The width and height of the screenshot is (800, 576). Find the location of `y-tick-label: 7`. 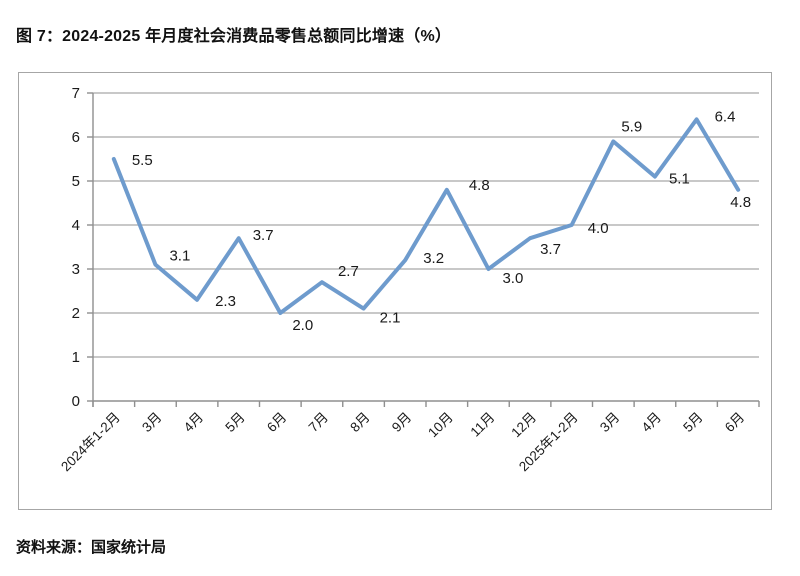

y-tick-label: 7 is located at coordinates (76, 93).